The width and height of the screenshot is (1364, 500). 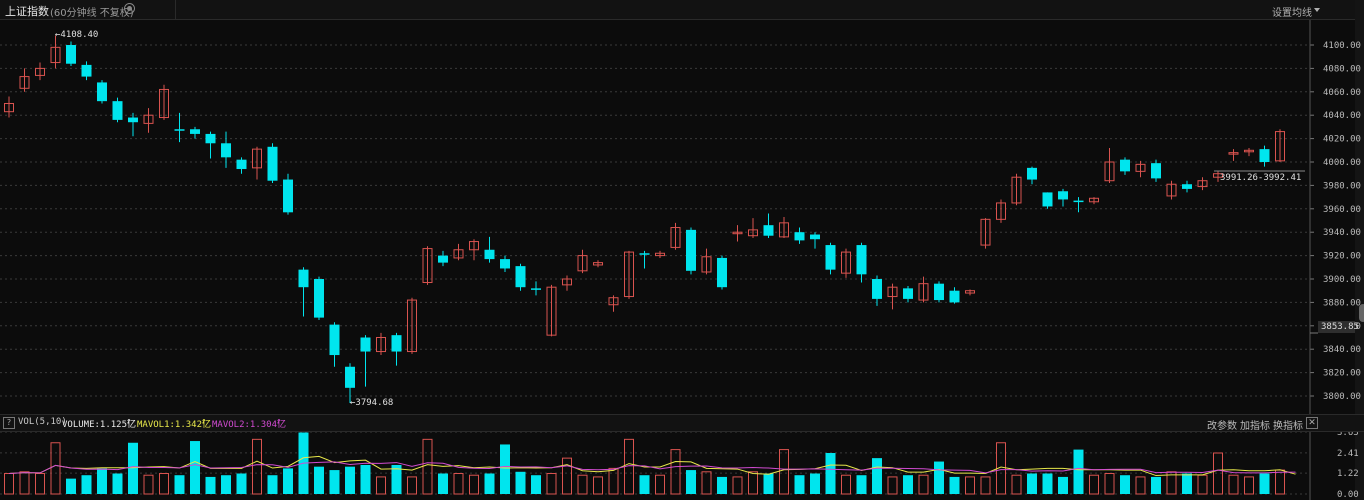 I want to click on price-tick-label: 4060.00, so click(x=1342, y=93).